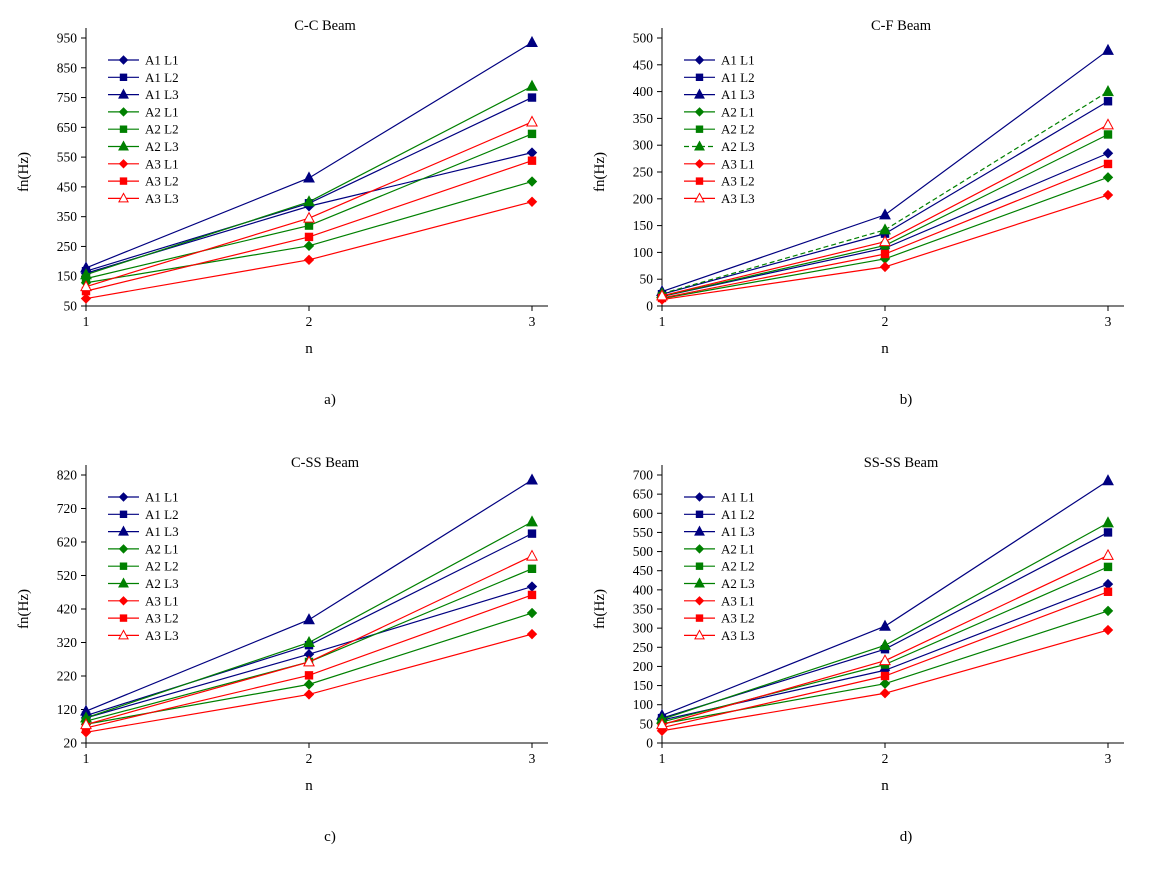  I want to click on legend-item-a3-l3: A3 L3, so click(719, 635).